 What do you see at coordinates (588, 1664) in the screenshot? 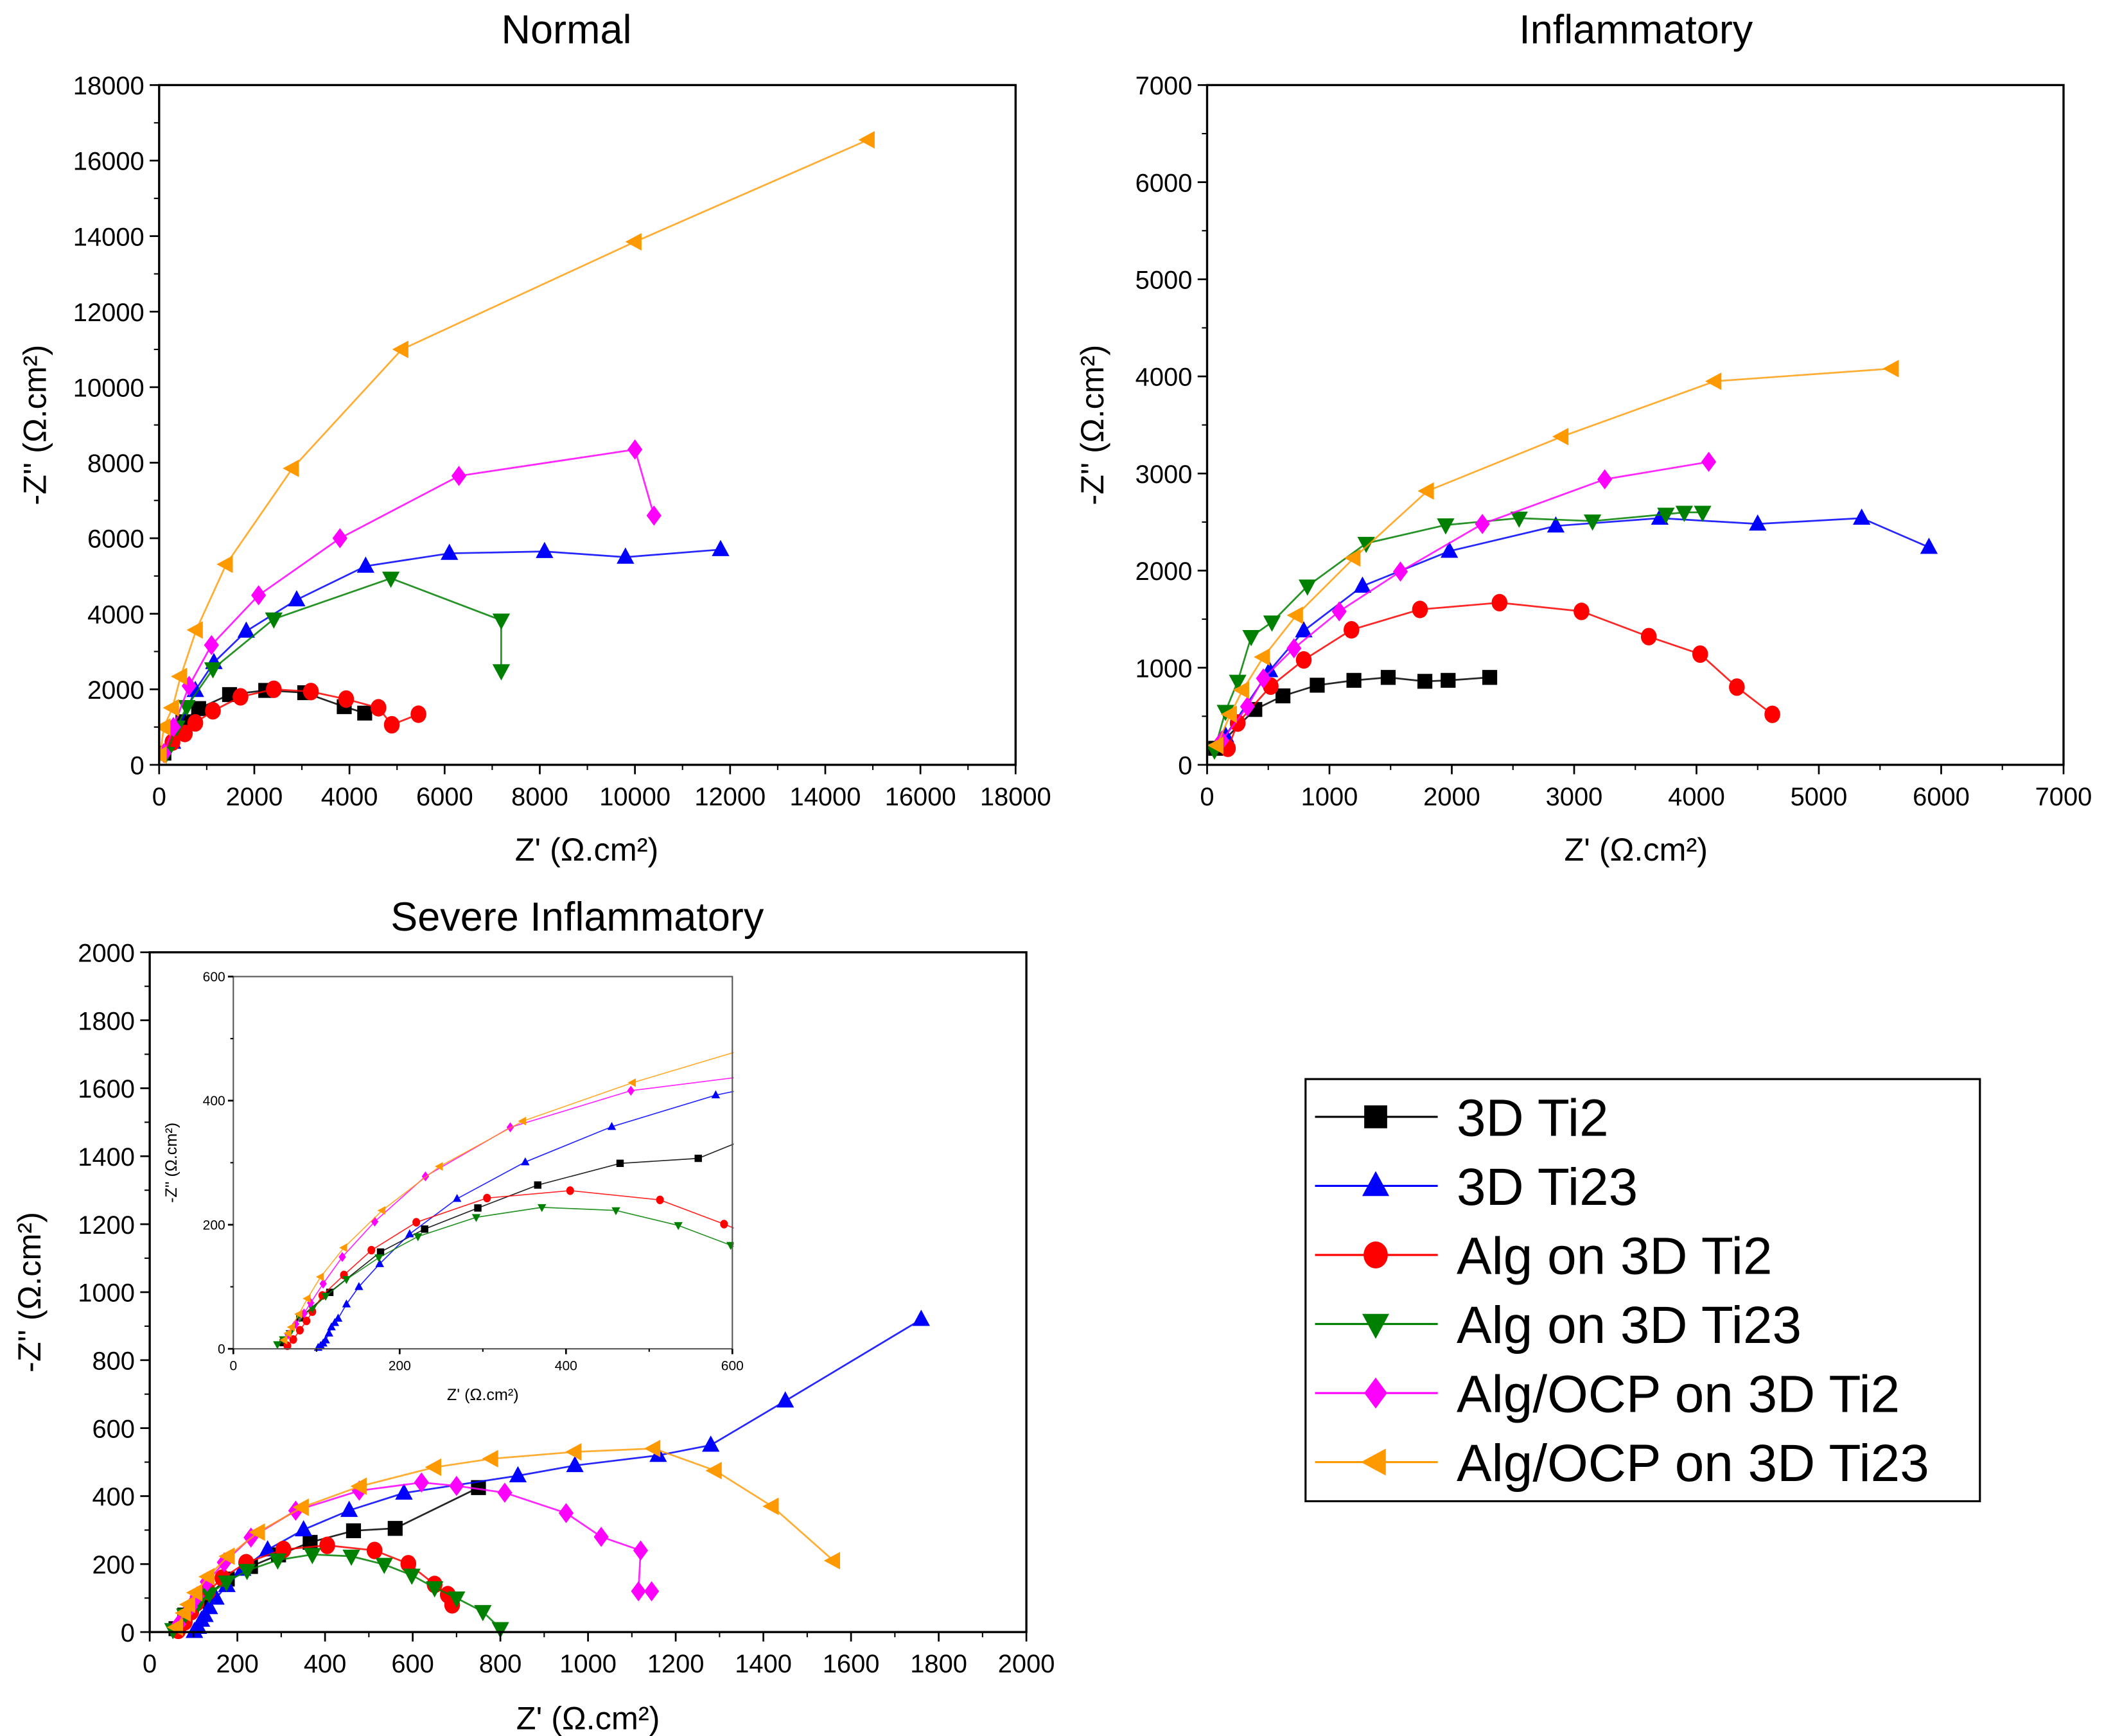
I see `x-tick-label: 1000` at bounding box center [588, 1664].